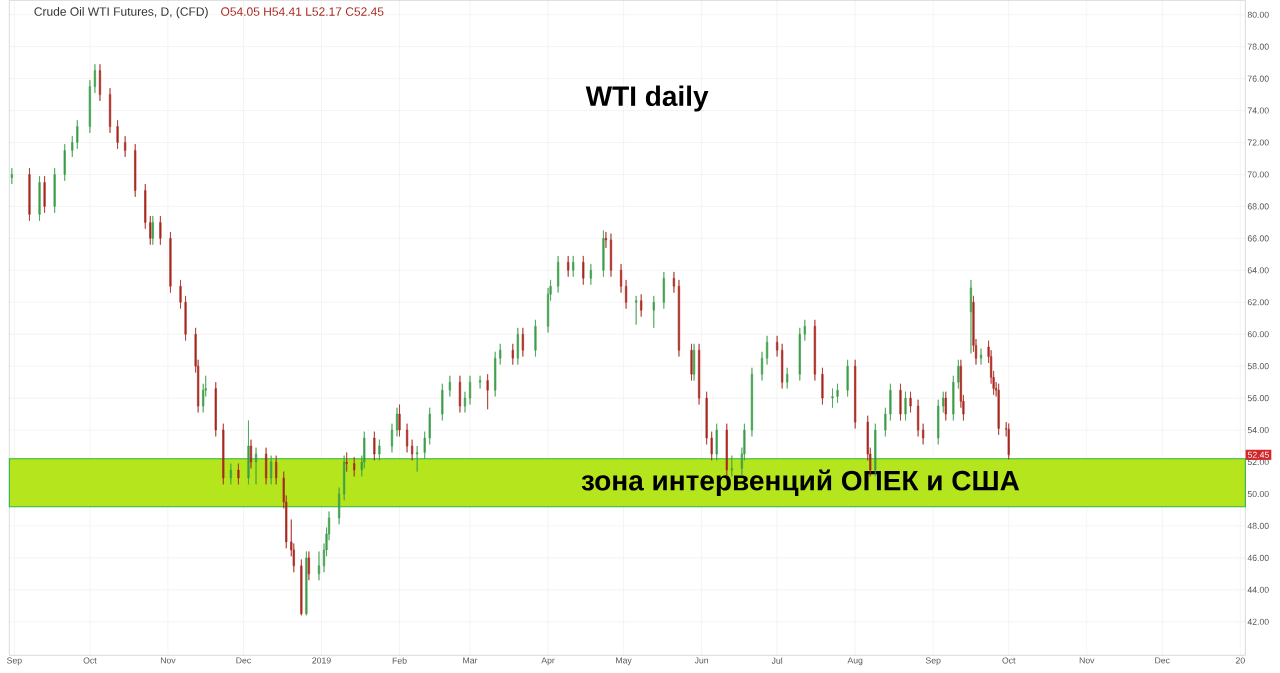 This screenshot has height=673, width=1280. I want to click on y-tick-label: 58.00, so click(1258, 366).